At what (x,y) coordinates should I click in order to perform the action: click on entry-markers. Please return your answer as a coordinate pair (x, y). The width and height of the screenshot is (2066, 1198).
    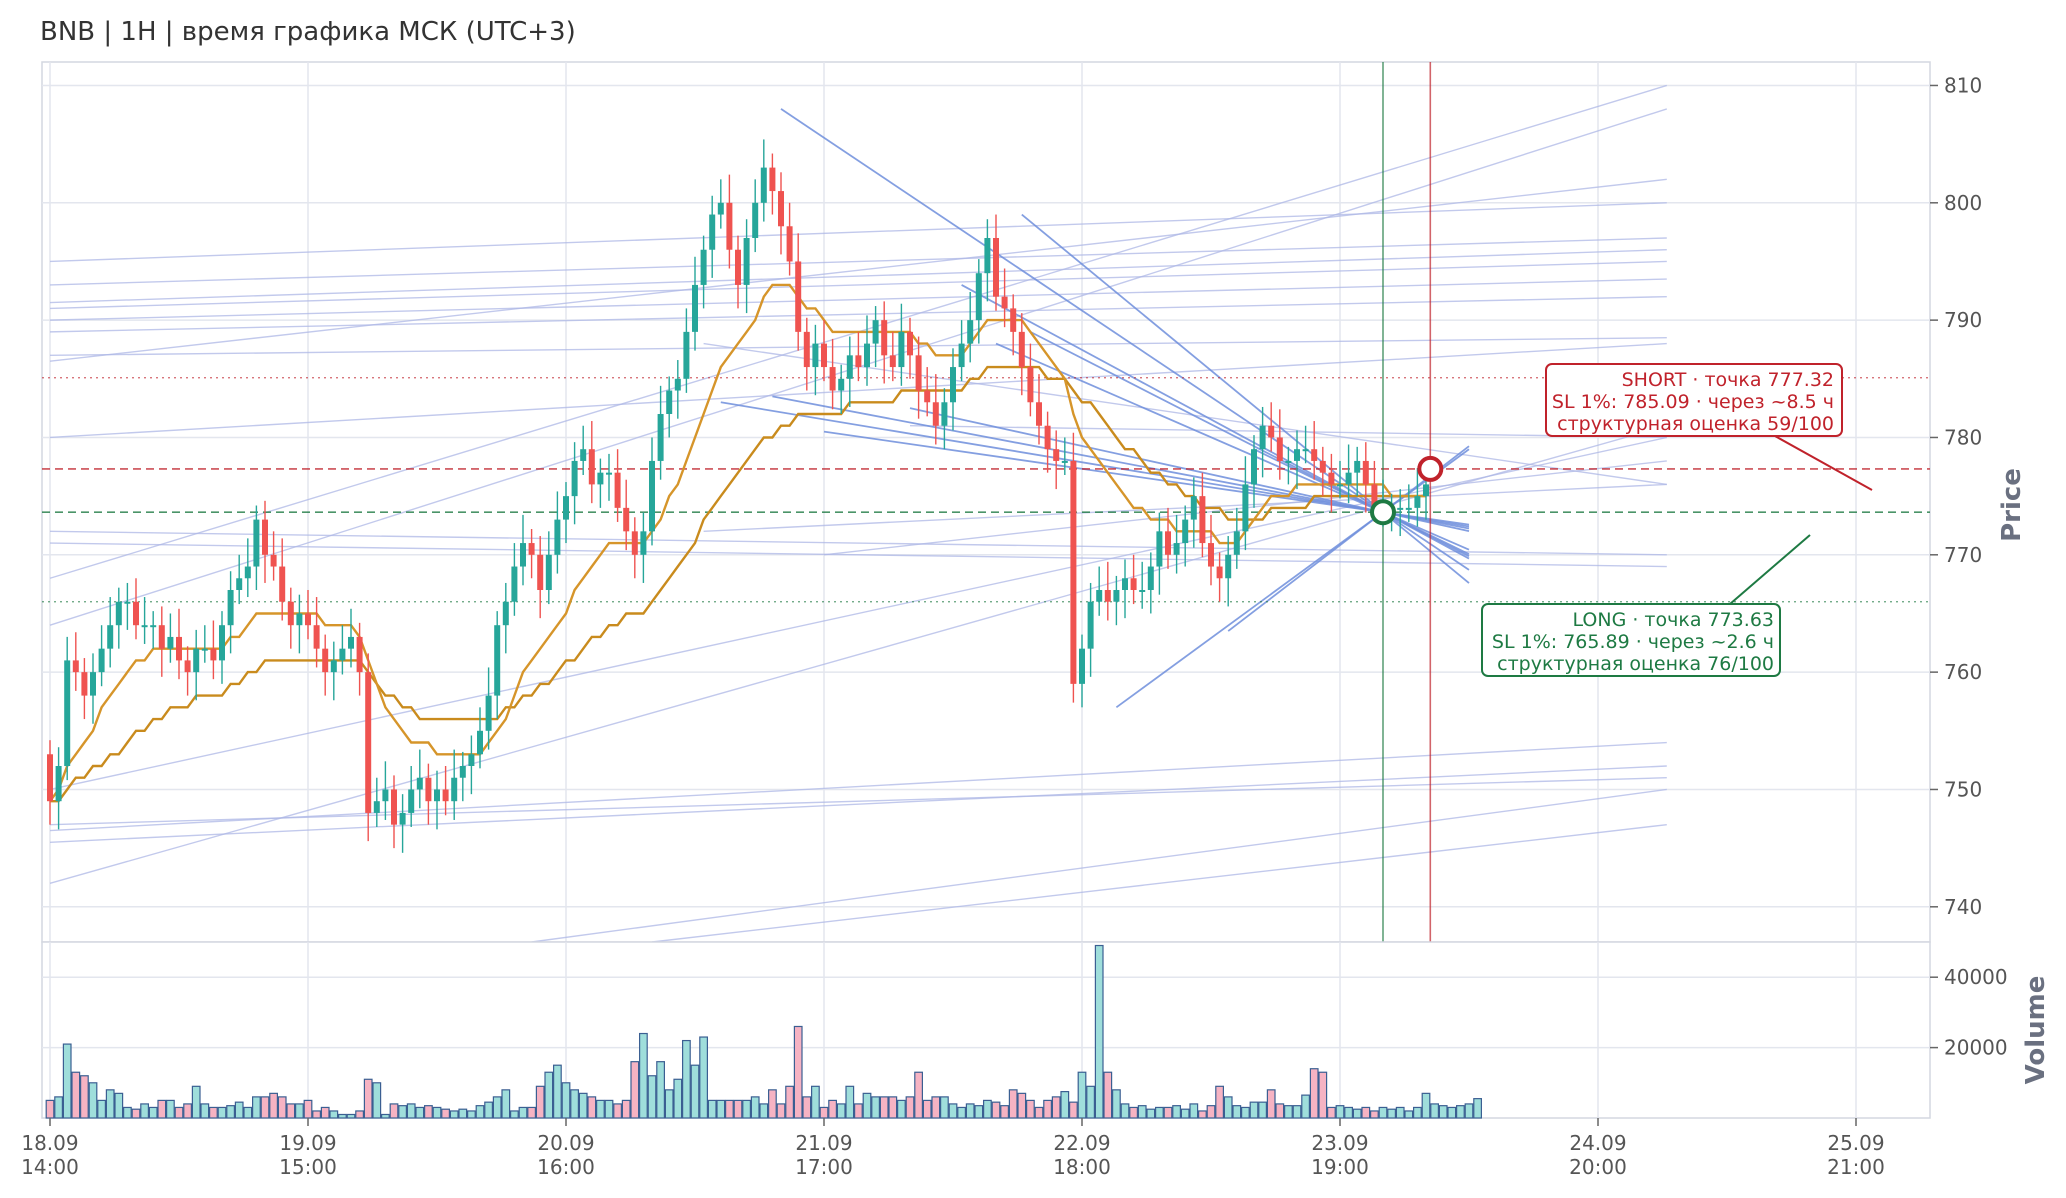
    Looking at the image, I should click on (1407, 490).